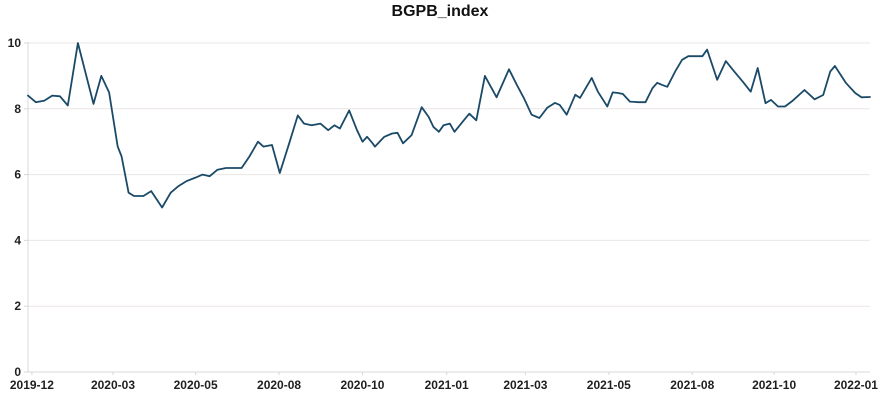 The image size is (880, 413). Describe the element at coordinates (856, 385) in the screenshot. I see `x-tick-label: 2022-01` at that location.